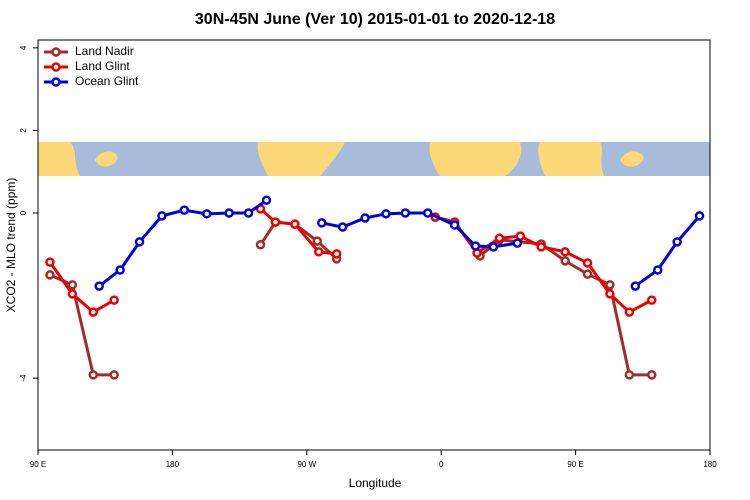  I want to click on y-tick-label: -4, so click(23, 378).